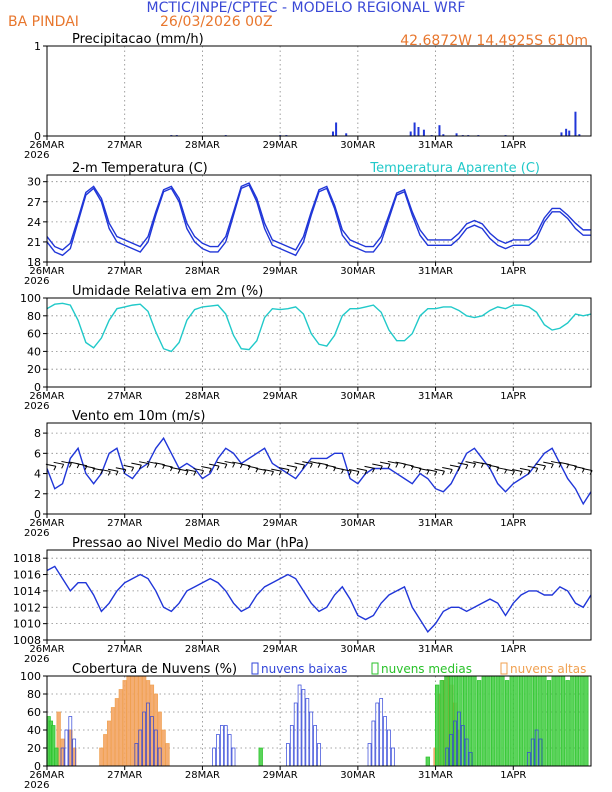 The height and width of the screenshot is (792, 612). What do you see at coordinates (140, 168) in the screenshot?
I see `panel-title: 2-m Temperatura (C)` at bounding box center [140, 168].